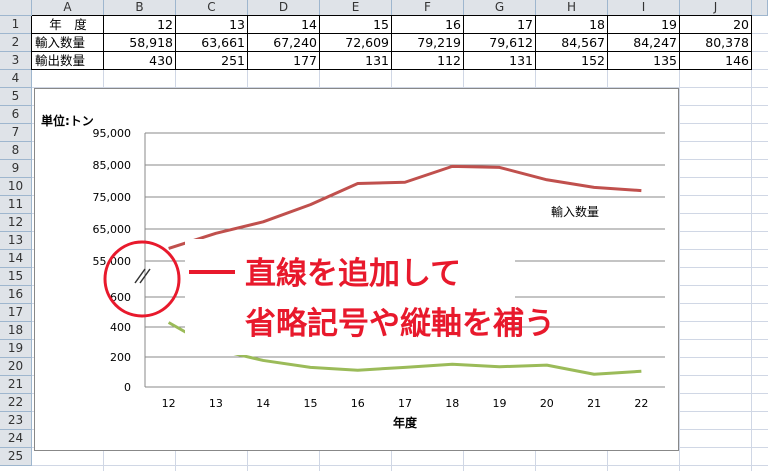 The width and height of the screenshot is (768, 471). I want to click on row-header-4: 4, so click(16, 79).